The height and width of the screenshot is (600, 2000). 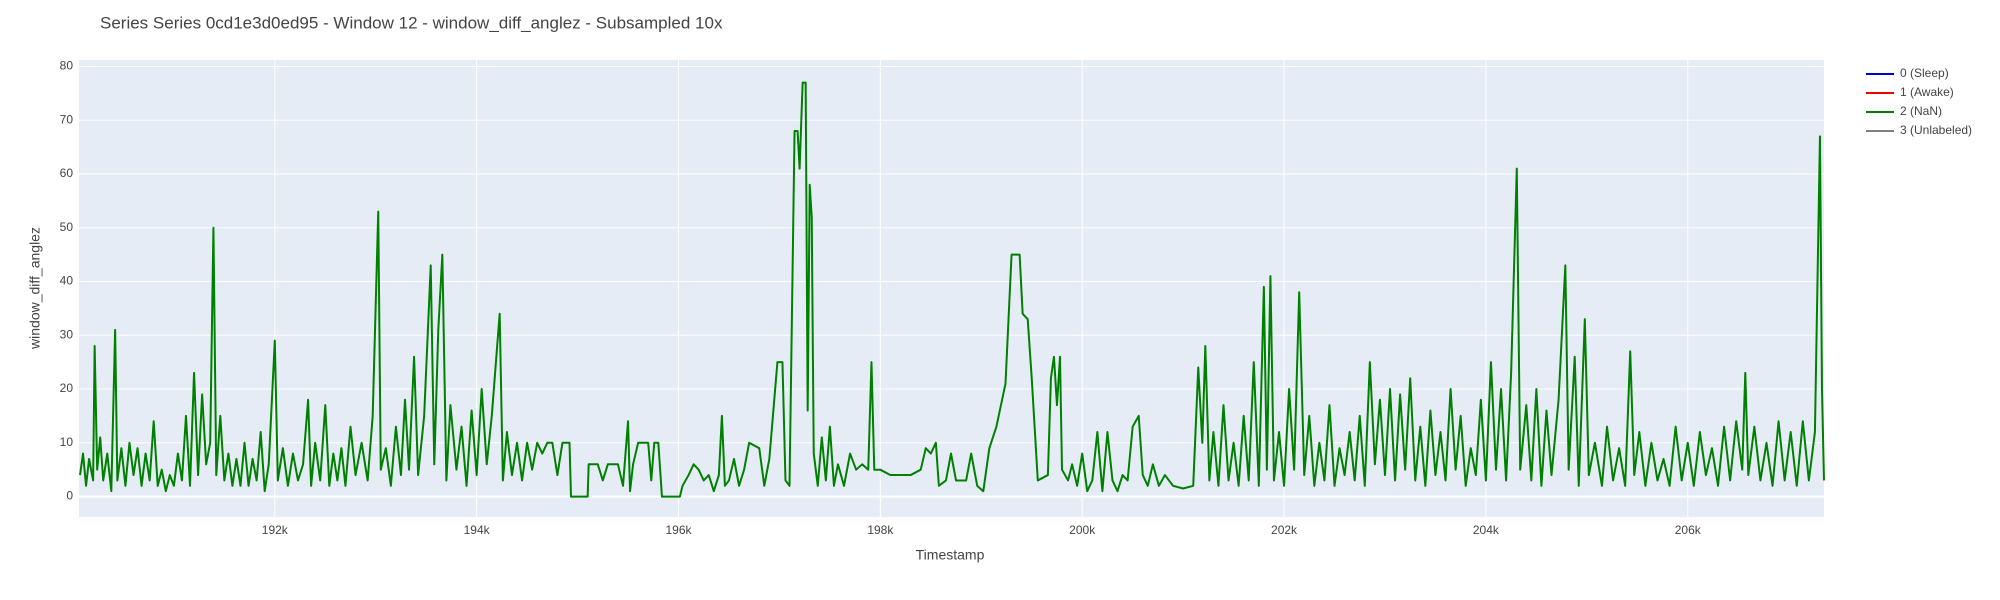 I want to click on y-tick-label: 40, so click(x=67, y=281).